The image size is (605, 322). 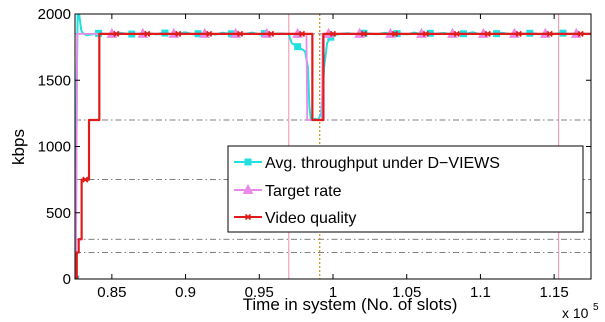 What do you see at coordinates (18, 147) in the screenshot?
I see `y-axis-title: kbps` at bounding box center [18, 147].